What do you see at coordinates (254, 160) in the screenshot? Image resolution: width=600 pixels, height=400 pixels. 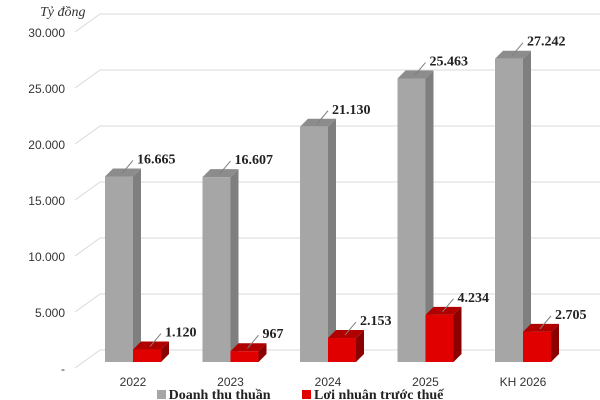 I see `data-label: 16.607` at bounding box center [254, 160].